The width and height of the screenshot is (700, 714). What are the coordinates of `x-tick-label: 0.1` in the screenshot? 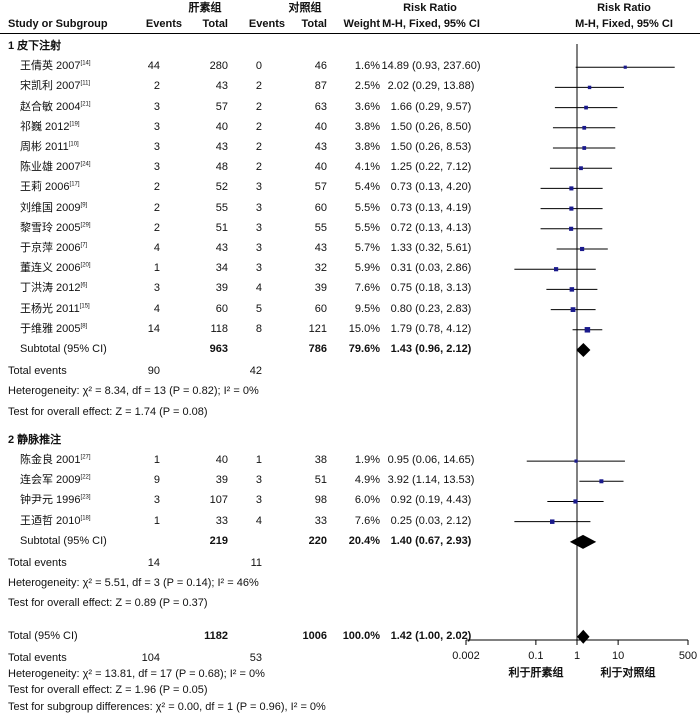 It's located at (536, 656).